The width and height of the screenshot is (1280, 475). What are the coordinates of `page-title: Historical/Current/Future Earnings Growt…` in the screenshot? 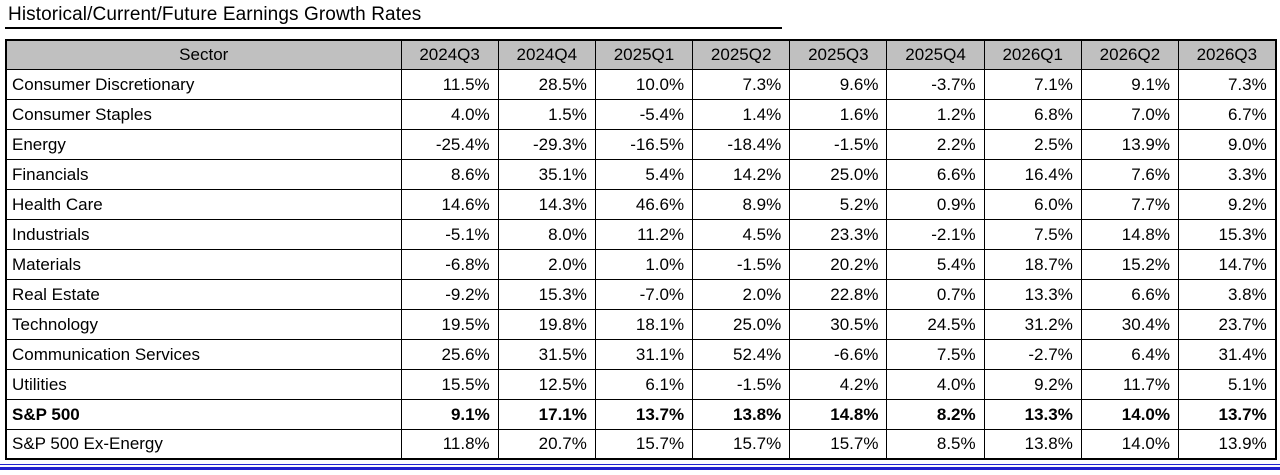 It's located at (215, 14).